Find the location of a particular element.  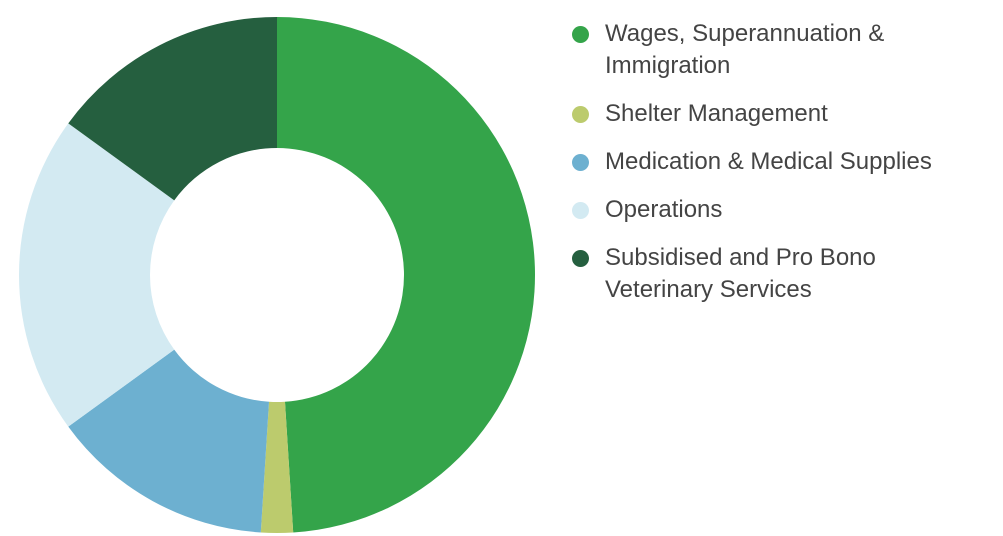

legend-label: Operations is located at coordinates (664, 209).